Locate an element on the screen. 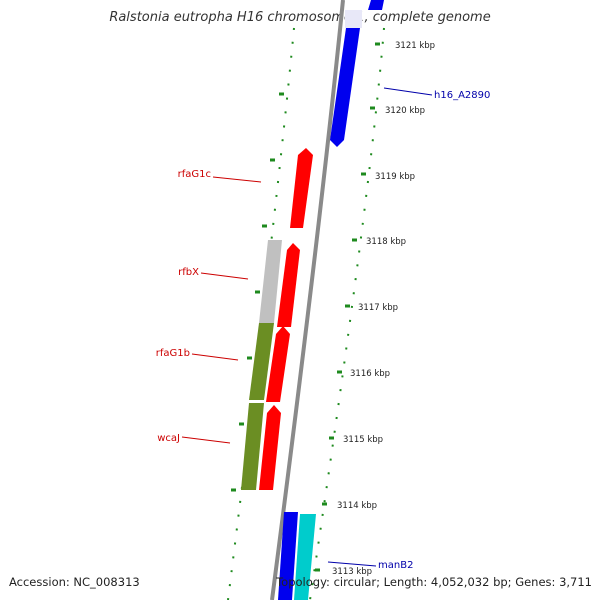  tick-label-3118: 3118 kbp is located at coordinates (386, 242).